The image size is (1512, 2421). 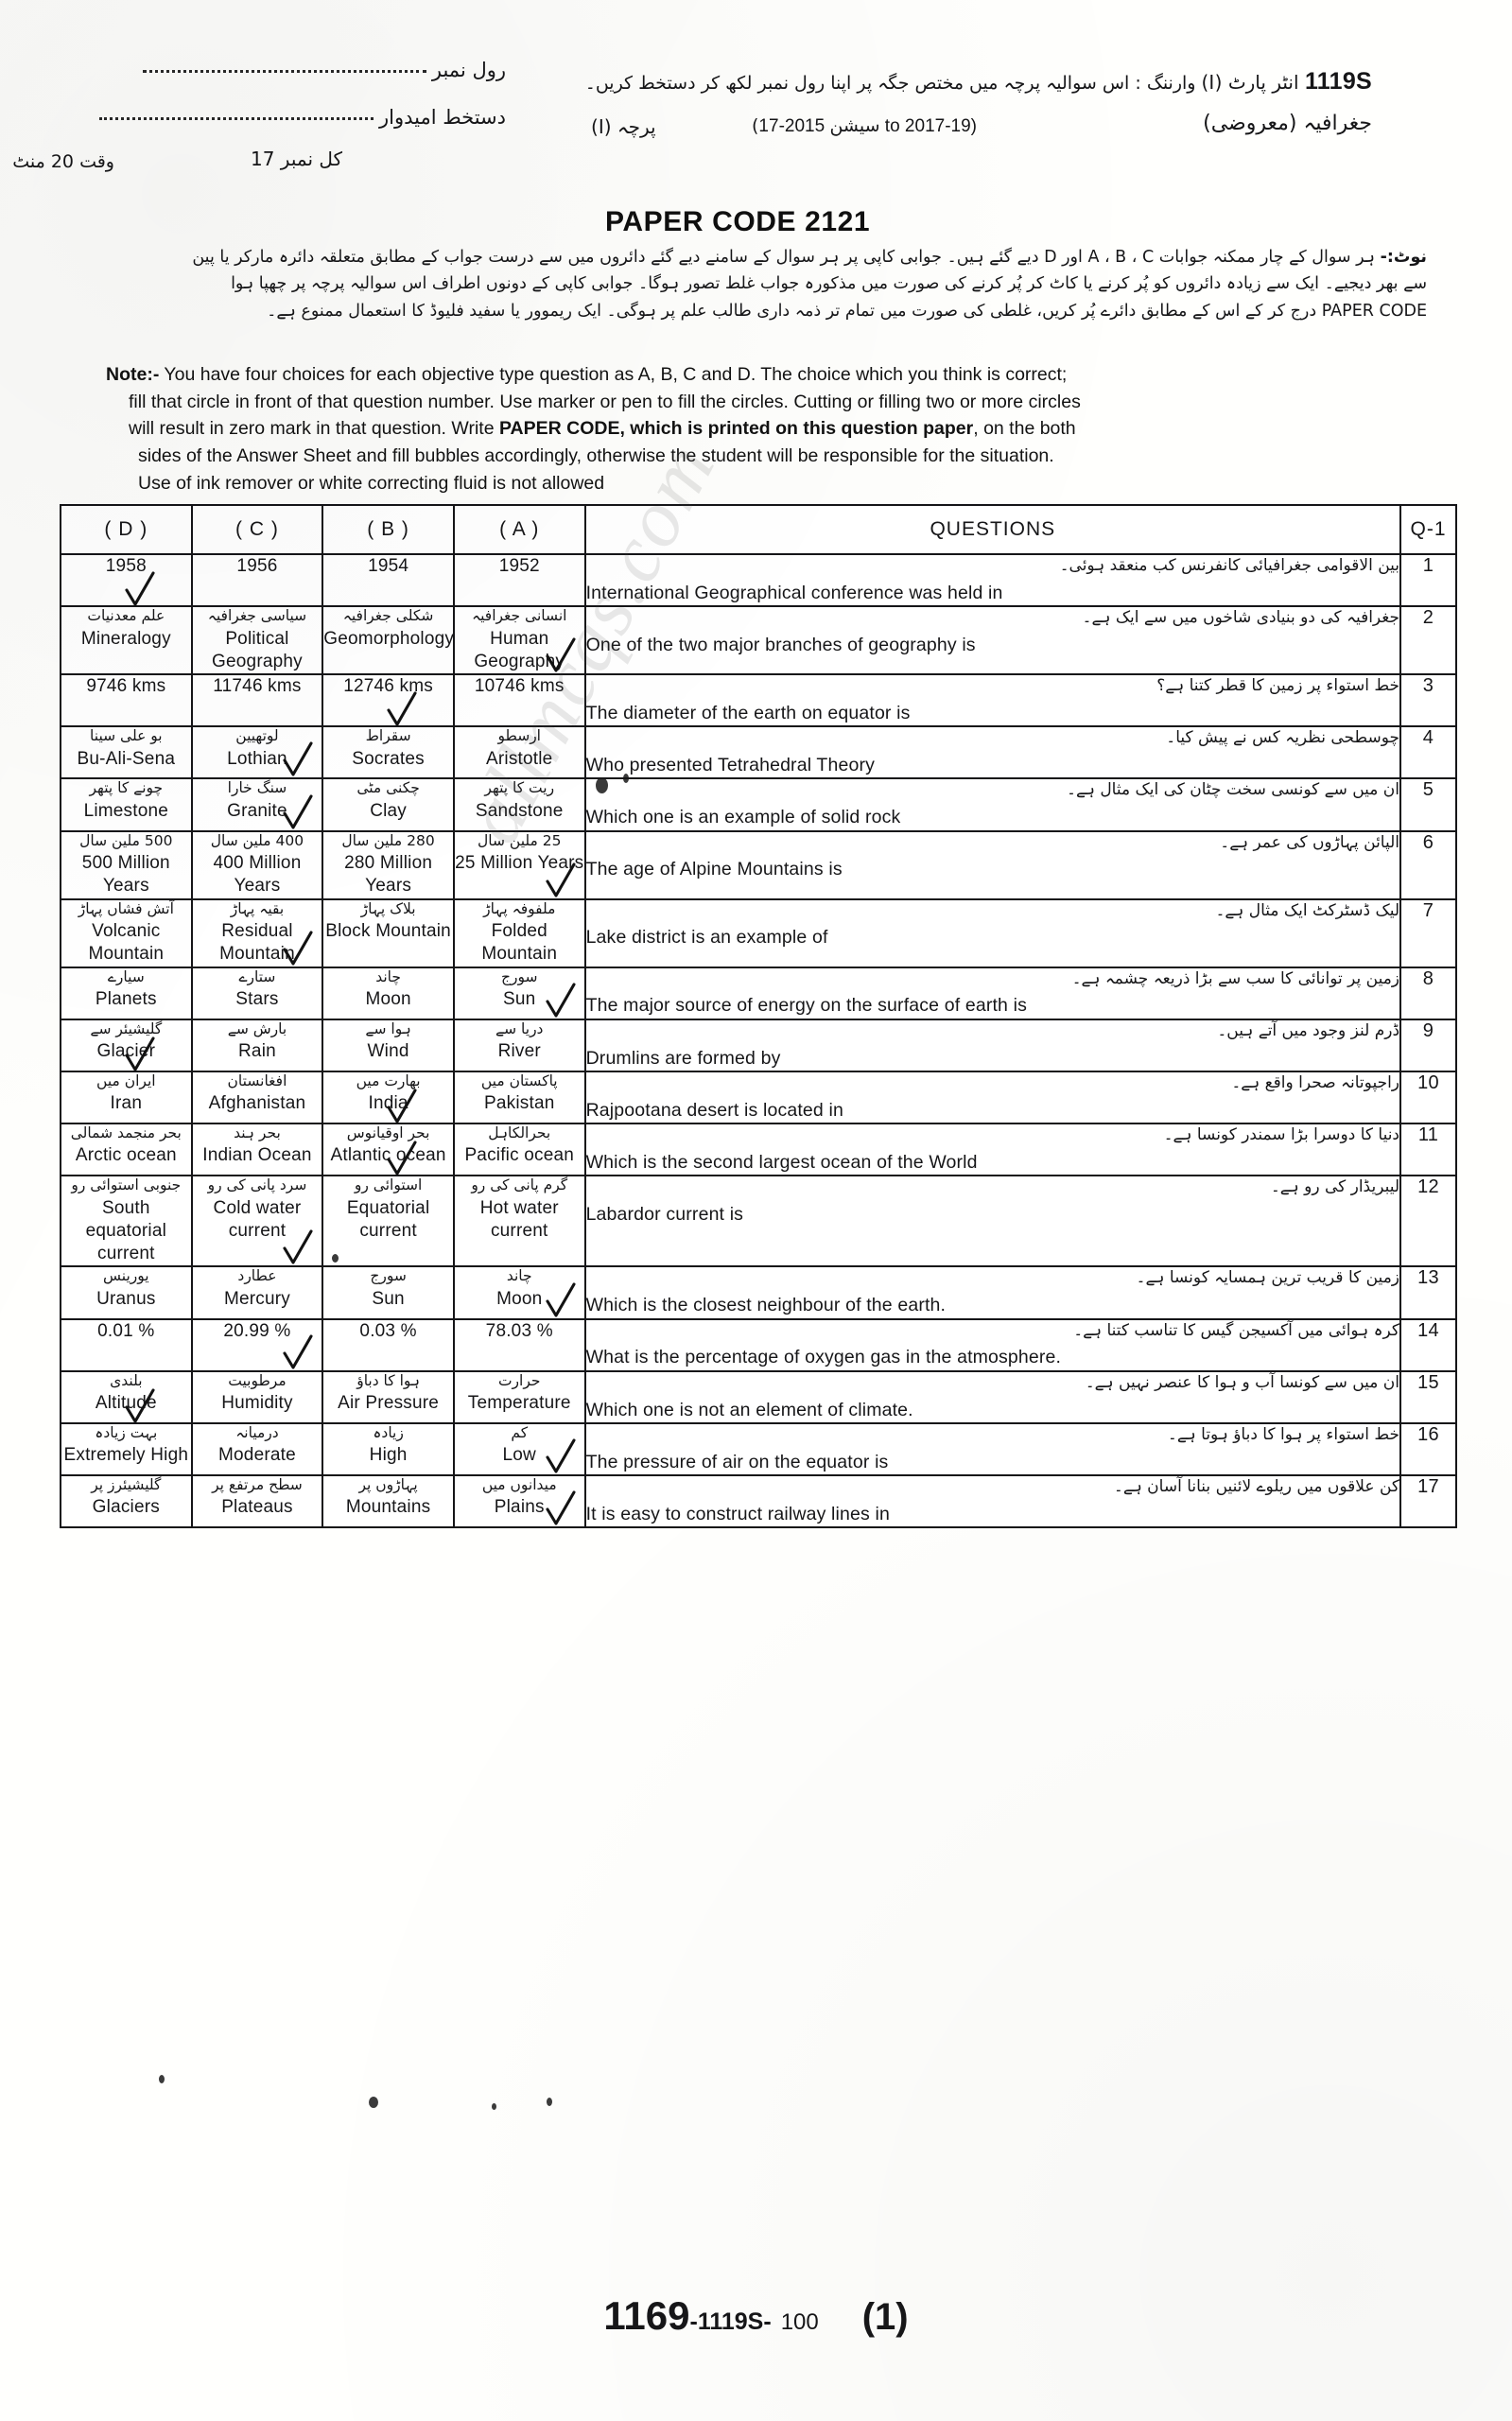 I want to click on option-cell-b: چکنی مٹی Clay, so click(x=388, y=804).